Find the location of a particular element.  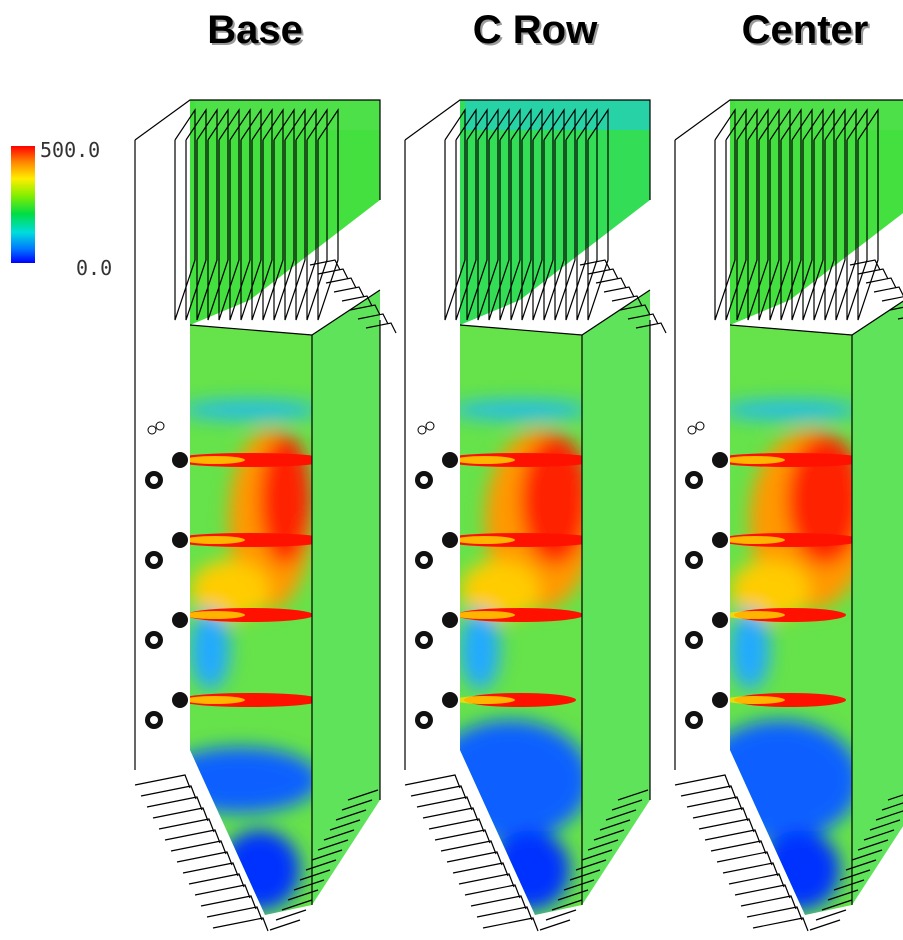

color-scale-min-label: 0.0 is located at coordinates (94, 268).